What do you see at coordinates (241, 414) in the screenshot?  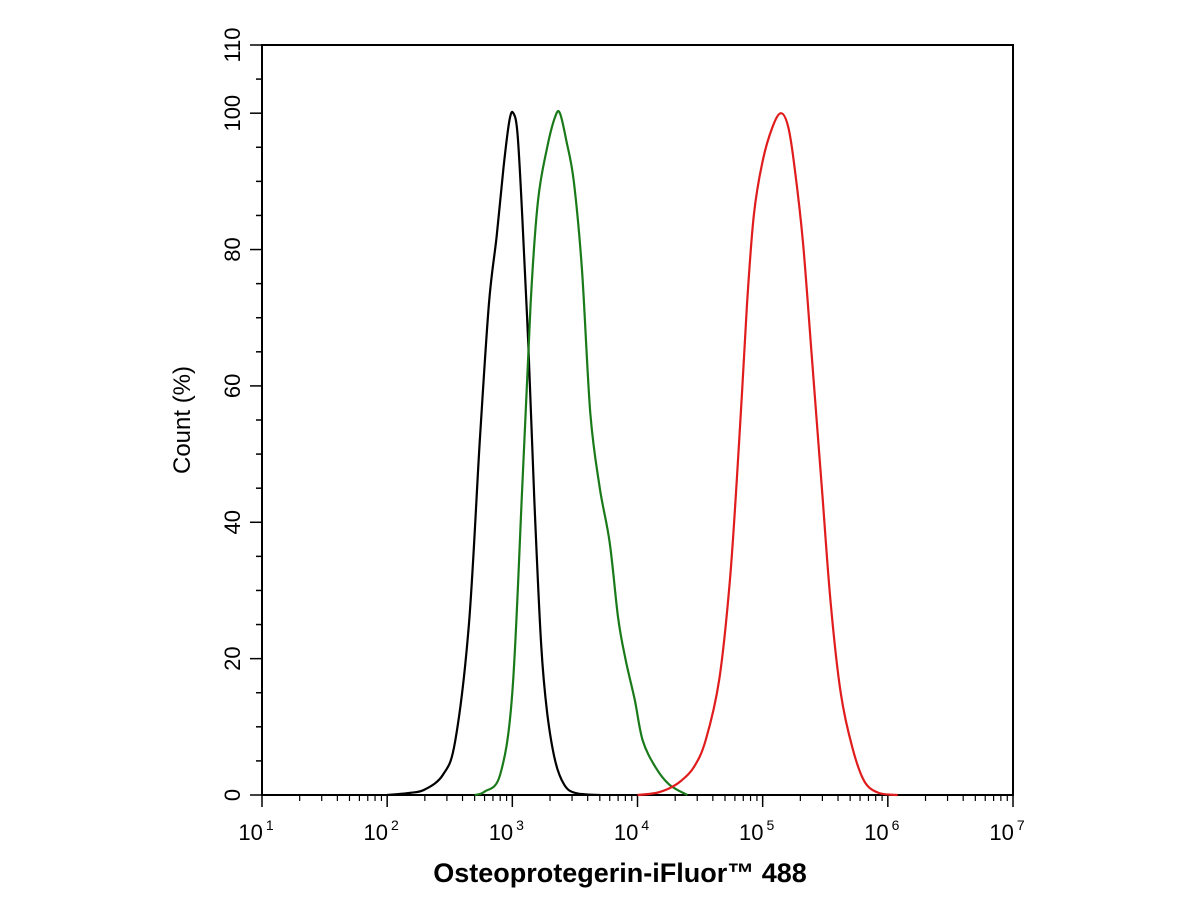 I see `y-axis: 0 20 40 60 80 100 110` at bounding box center [241, 414].